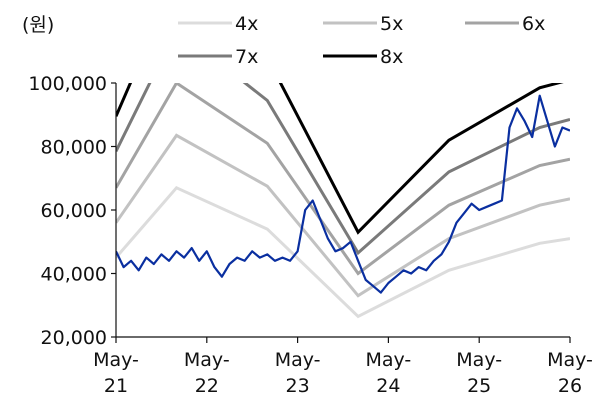 The image size is (595, 397). What do you see at coordinates (391, 24) in the screenshot?
I see `legend-label-5x: 5x` at bounding box center [391, 24].